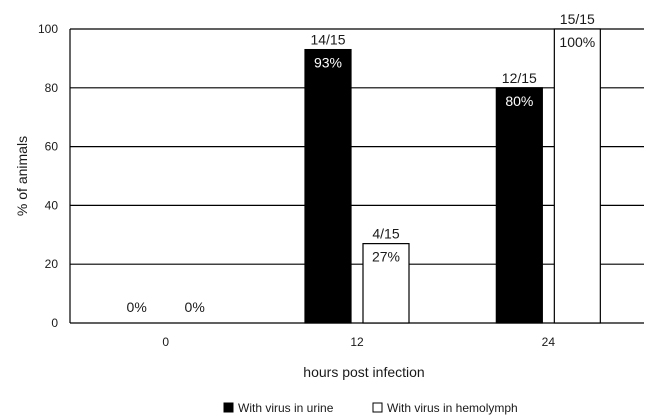  What do you see at coordinates (286, 408) in the screenshot?
I see `legend-label: With virus in urine` at bounding box center [286, 408].